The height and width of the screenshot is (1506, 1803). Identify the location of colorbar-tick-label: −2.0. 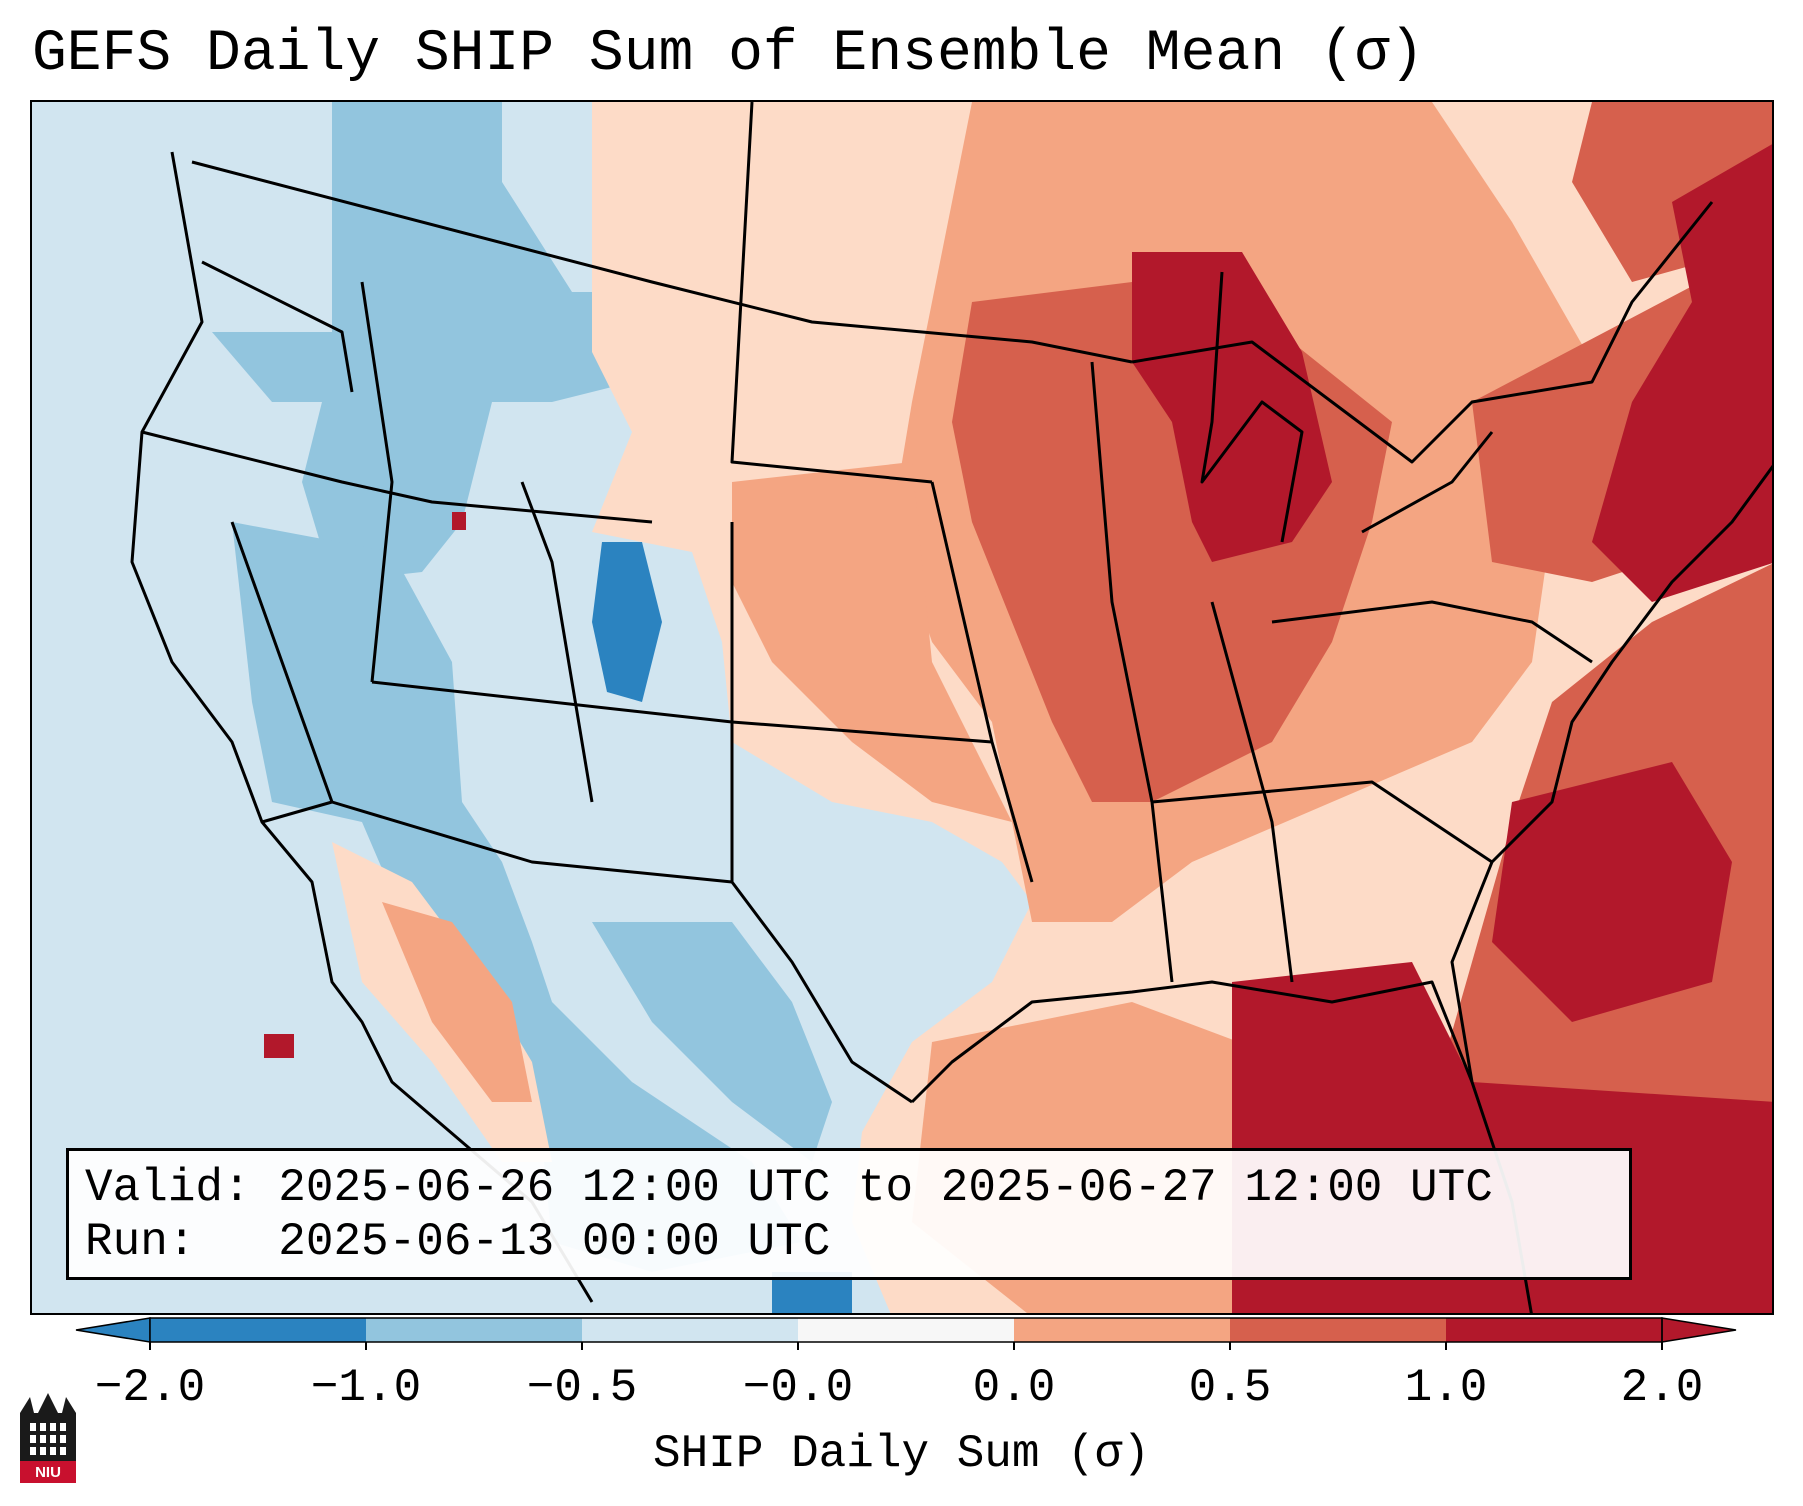
(150, 1388).